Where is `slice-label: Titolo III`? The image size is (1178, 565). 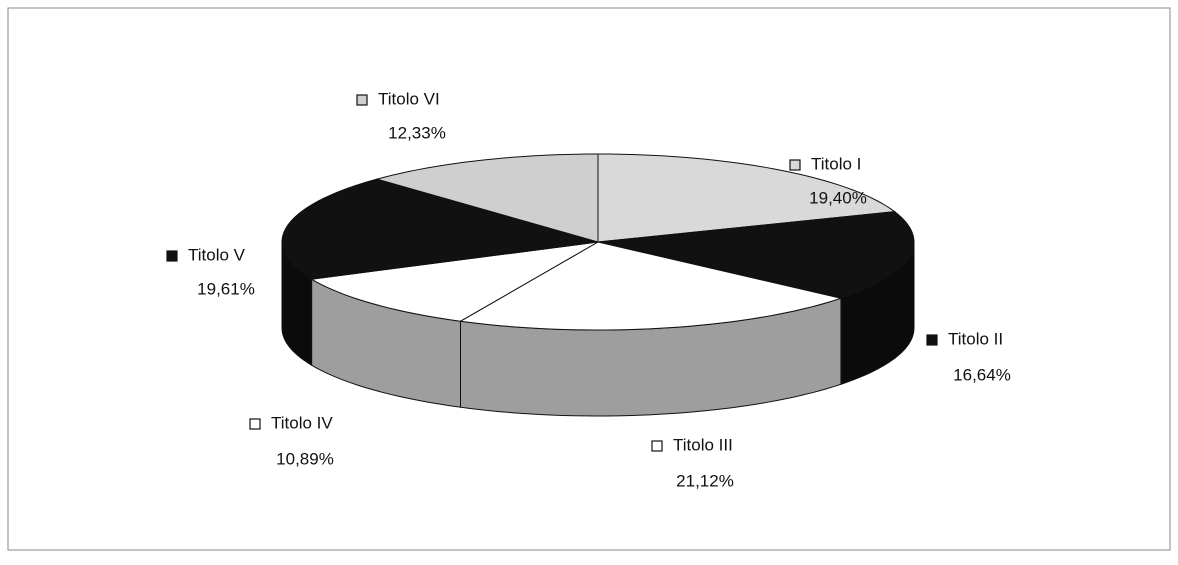 slice-label: Titolo III is located at coordinates (703, 444).